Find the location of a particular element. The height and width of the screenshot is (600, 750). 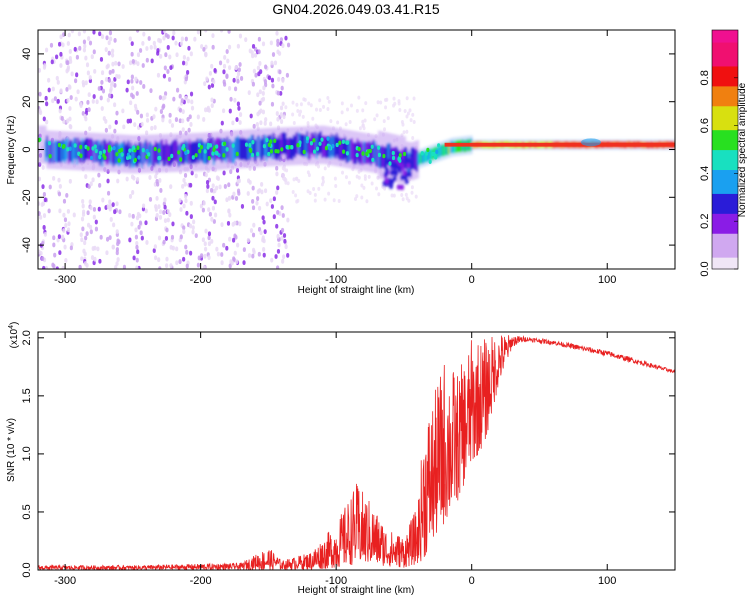

snr-y-tick-label: 1.5 is located at coordinates (27, 395).